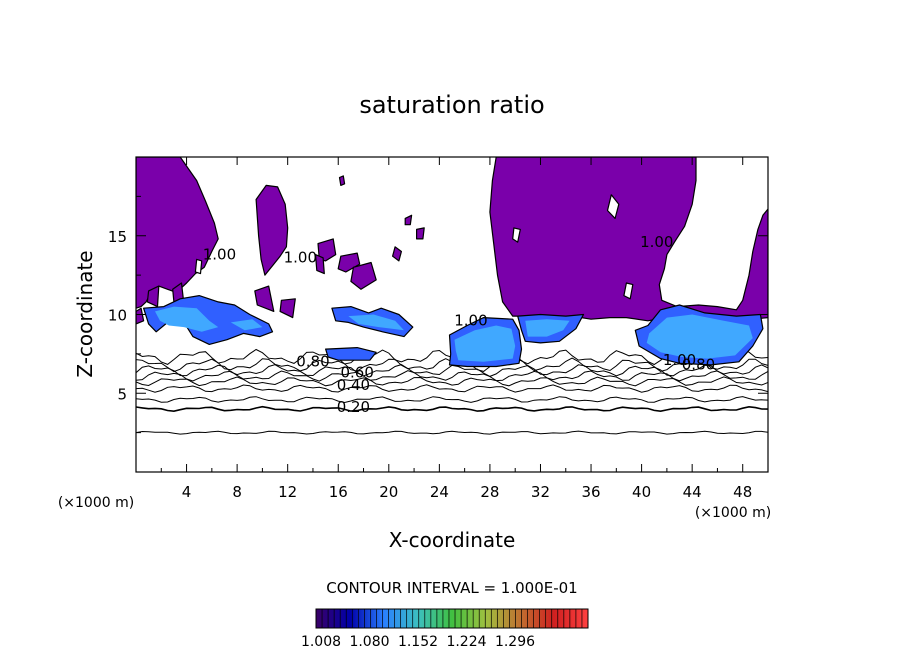 Image resolution: width=904 pixels, height=654 pixels. What do you see at coordinates (122, 394) in the screenshot?
I see `y-tick-label: 5` at bounding box center [122, 394].